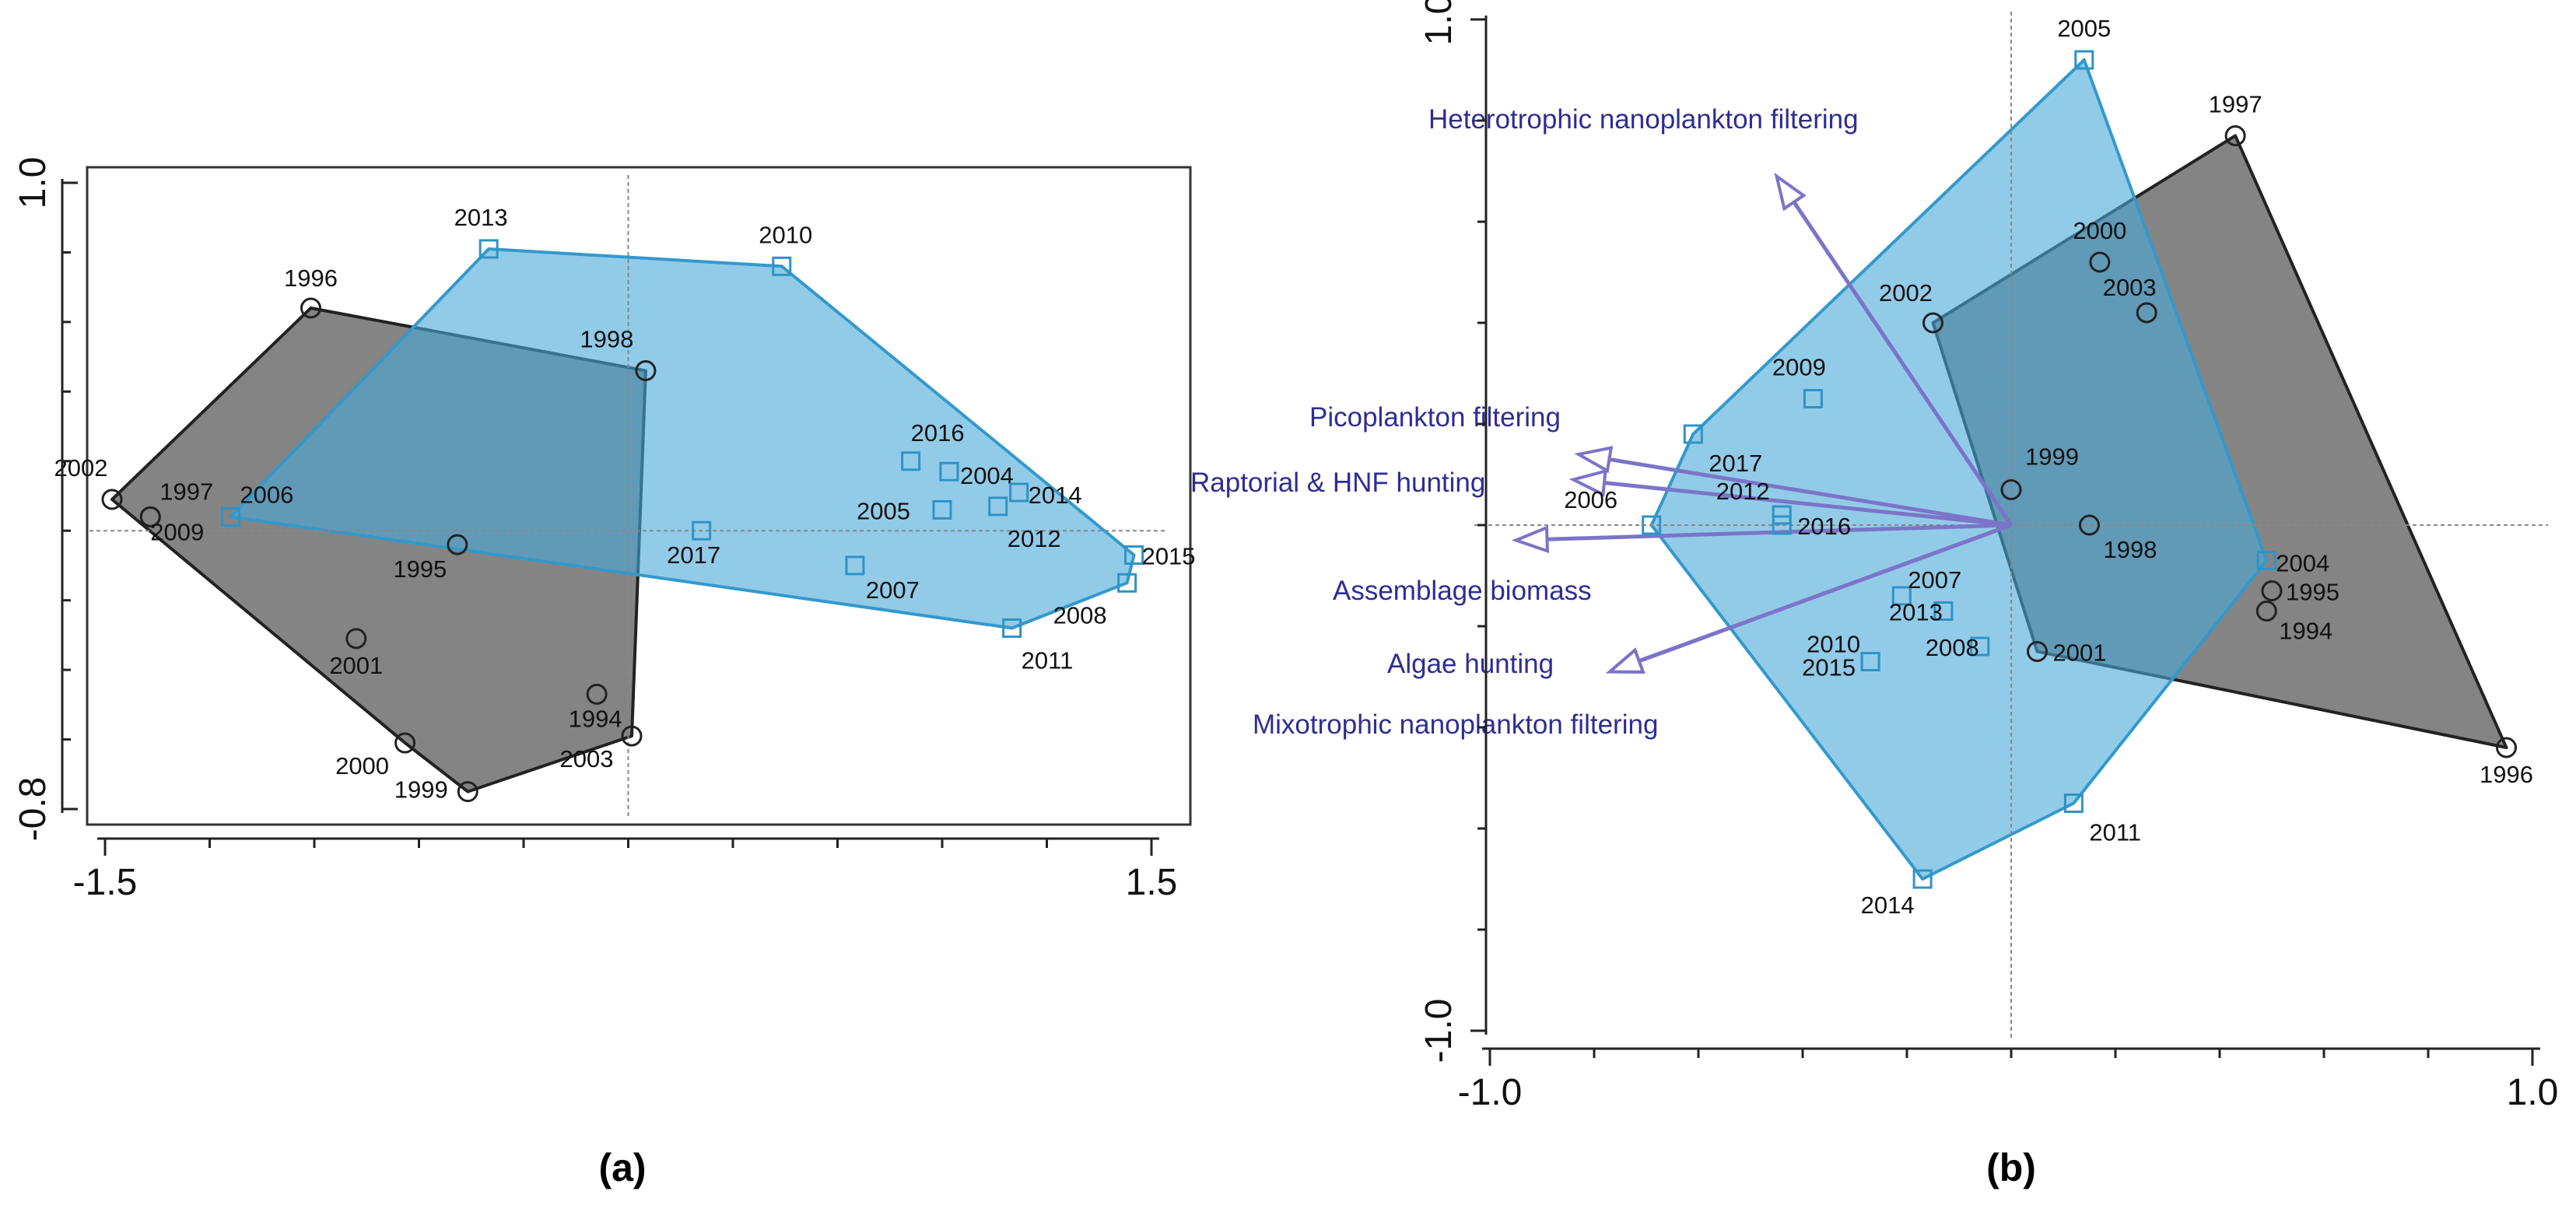 The height and width of the screenshot is (1205, 2576). I want to click on a-hull-square-group, so click(683, 439).